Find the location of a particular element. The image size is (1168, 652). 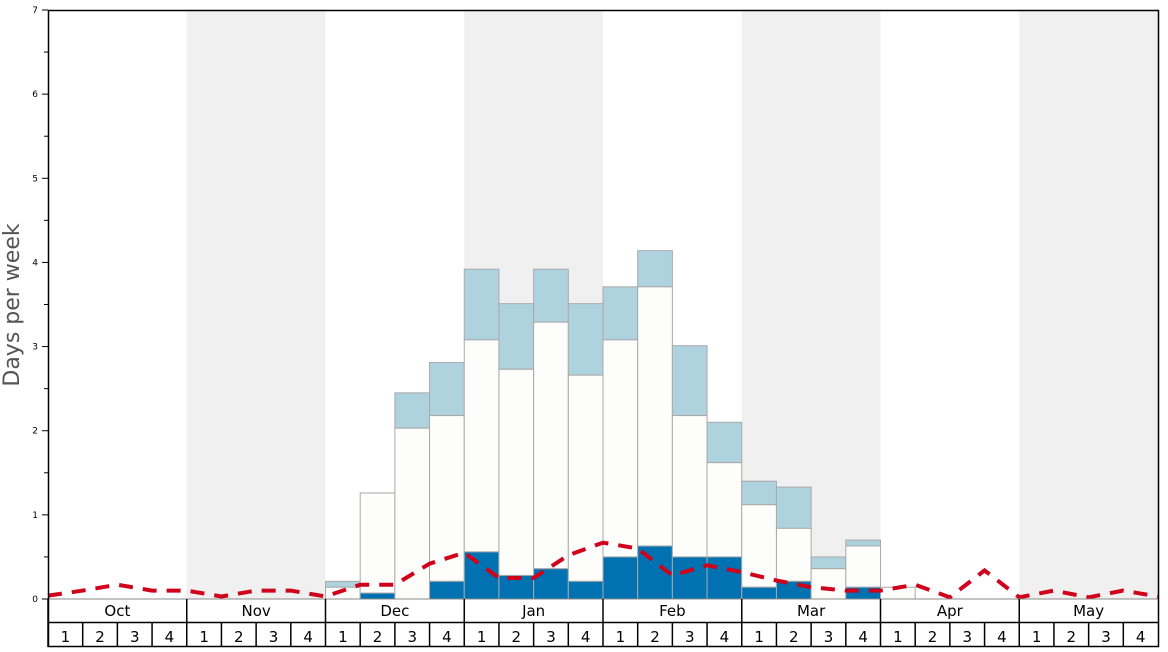

month-label-feb: Feb is located at coordinates (672, 611).